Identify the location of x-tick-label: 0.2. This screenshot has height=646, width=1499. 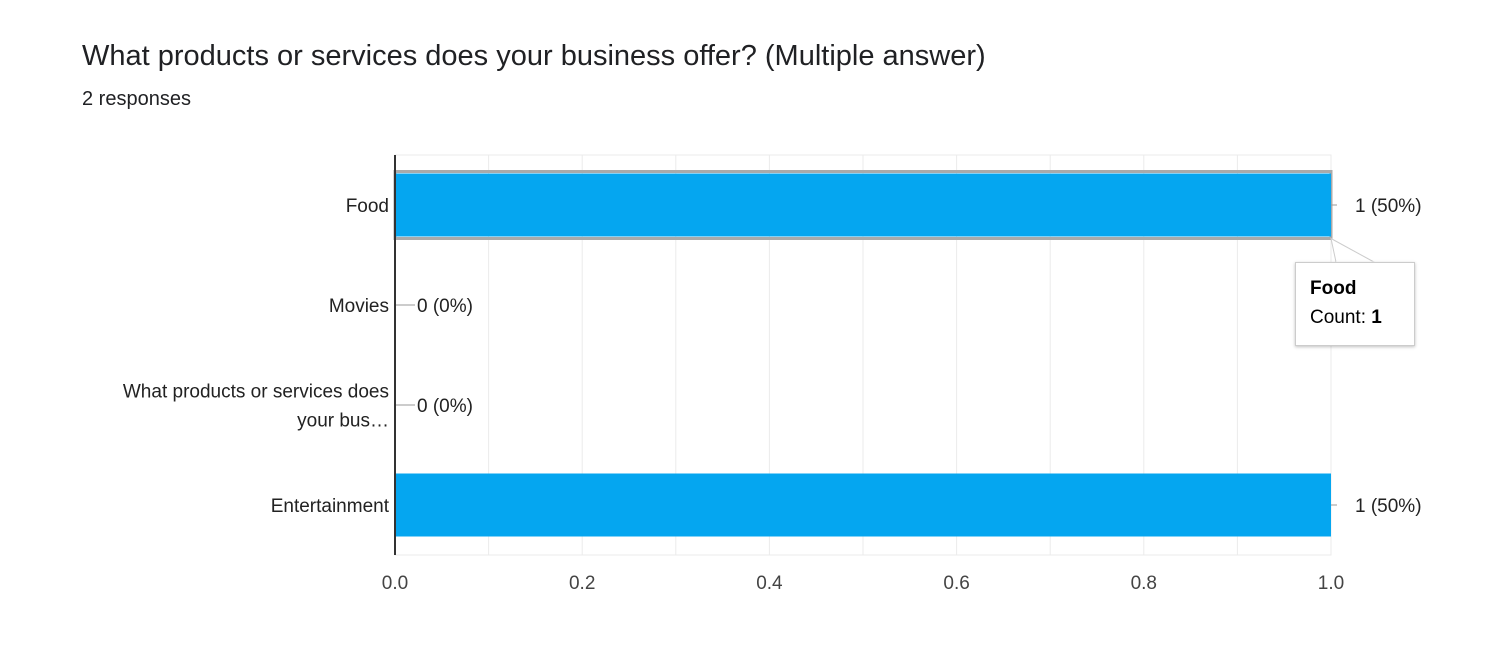
(582, 583).